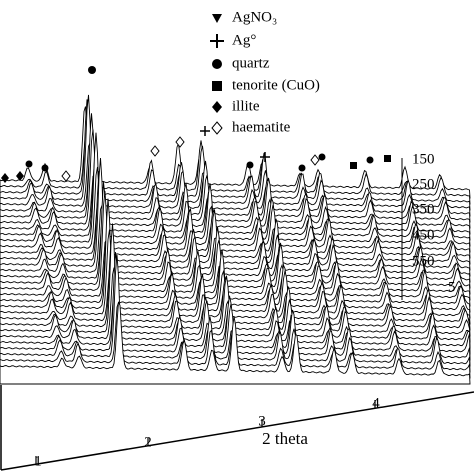 The width and height of the screenshot is (474, 474). Describe the element at coordinates (246, 106) in the screenshot. I see `legend-label: illite` at that location.